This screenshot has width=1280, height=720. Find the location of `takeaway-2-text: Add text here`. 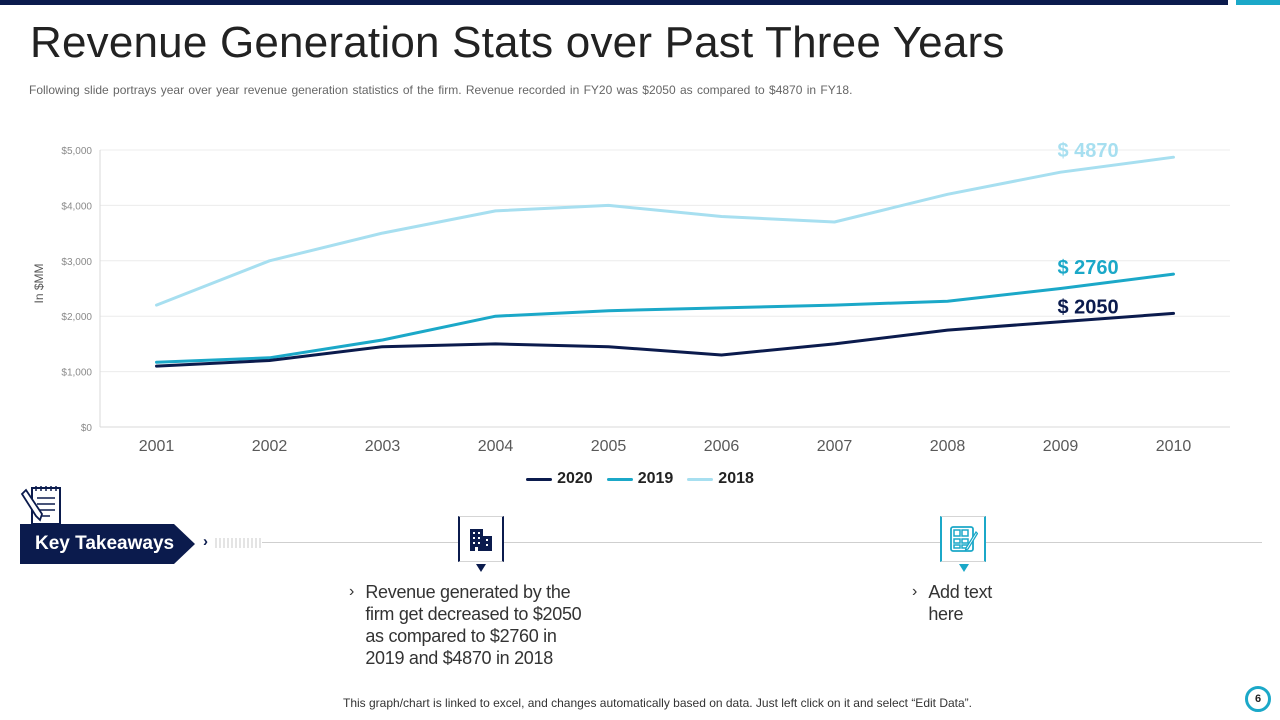

takeaway-2-text: Add text here is located at coordinates (960, 603).